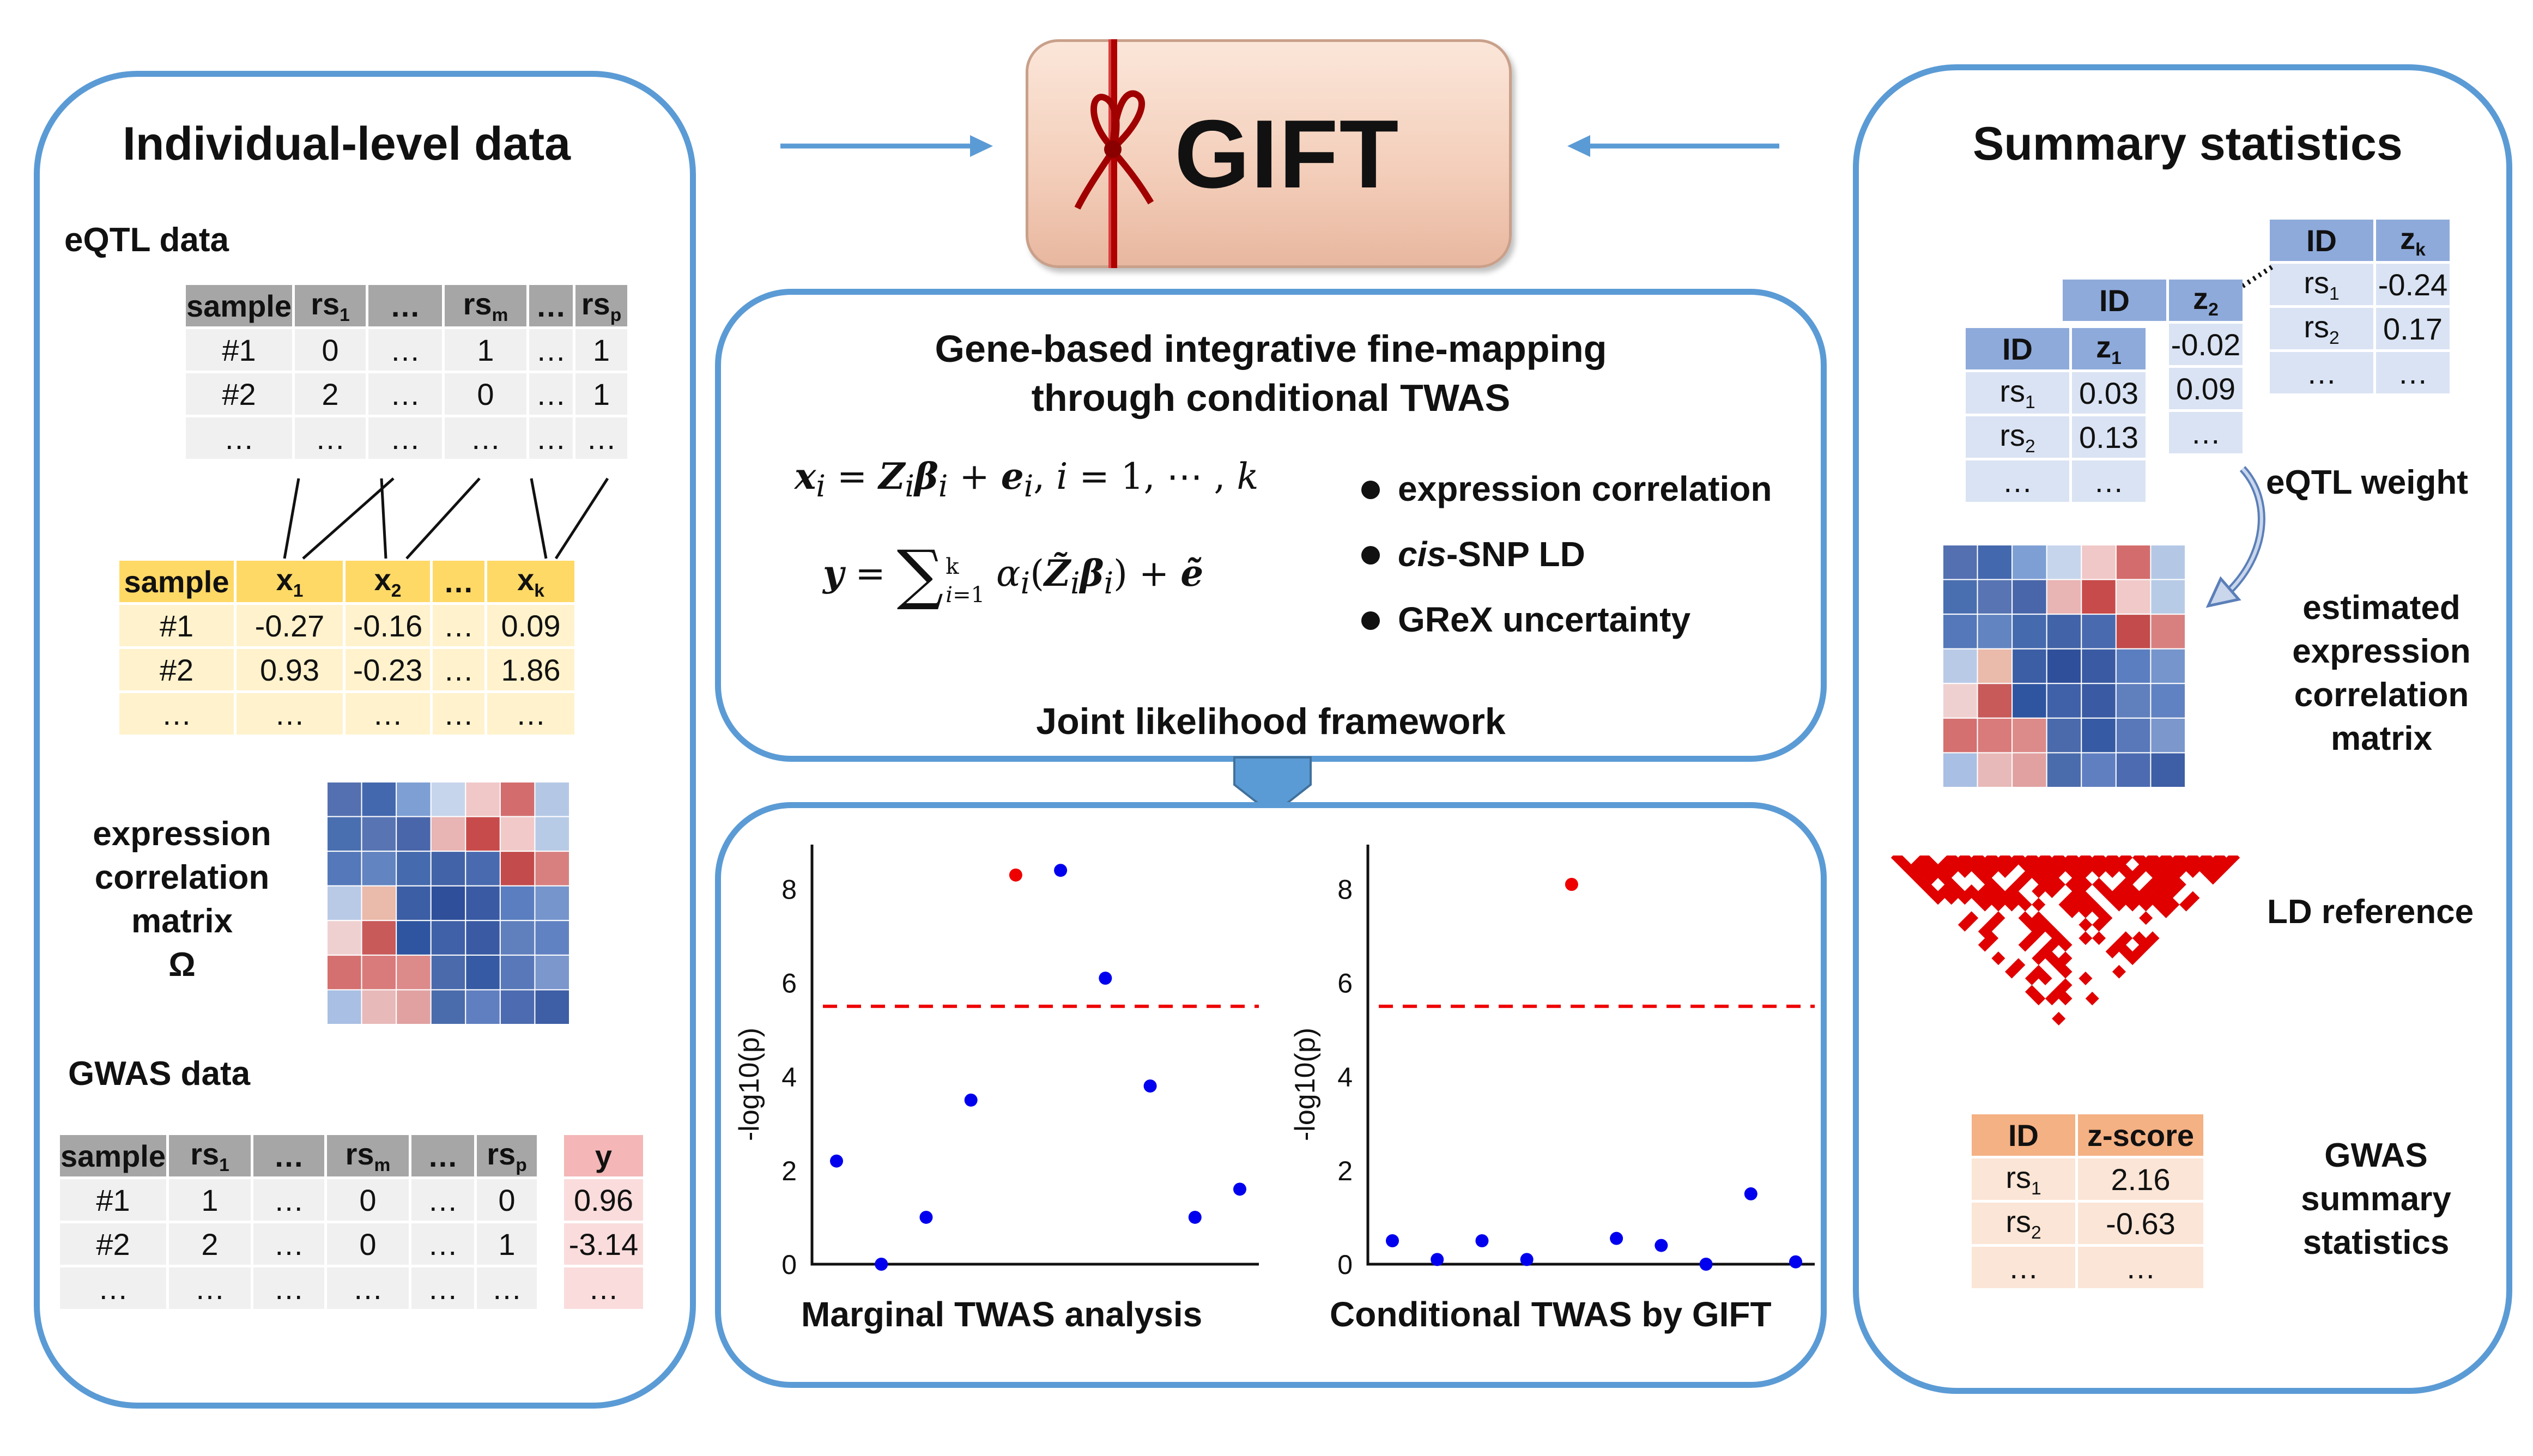  I want to click on model-title-line2: through conditional TWAS, so click(1271, 398).